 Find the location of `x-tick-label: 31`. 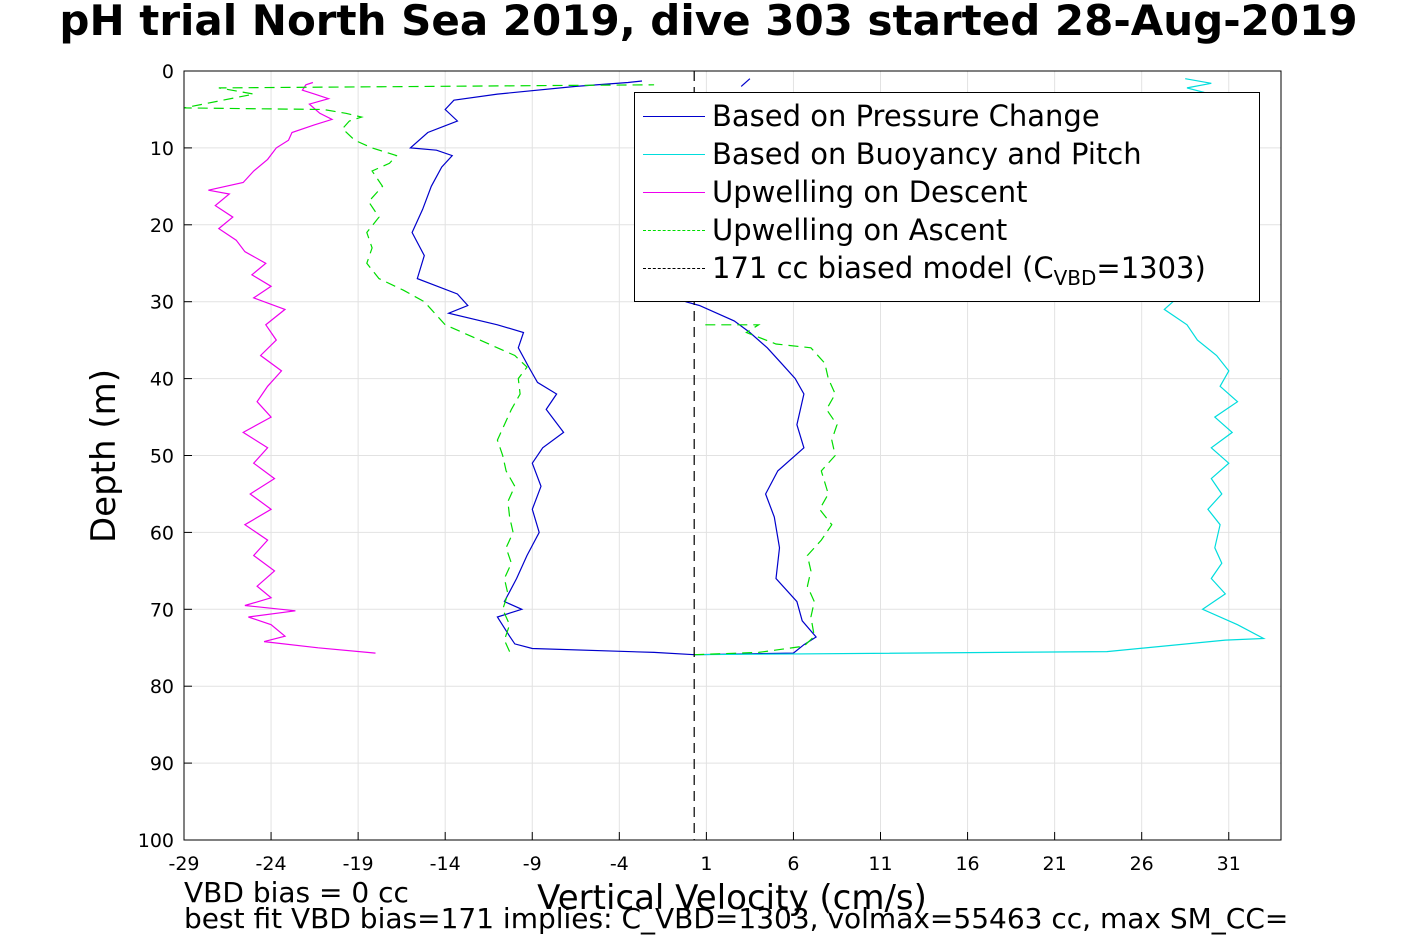

x-tick-label: 31 is located at coordinates (1229, 864).